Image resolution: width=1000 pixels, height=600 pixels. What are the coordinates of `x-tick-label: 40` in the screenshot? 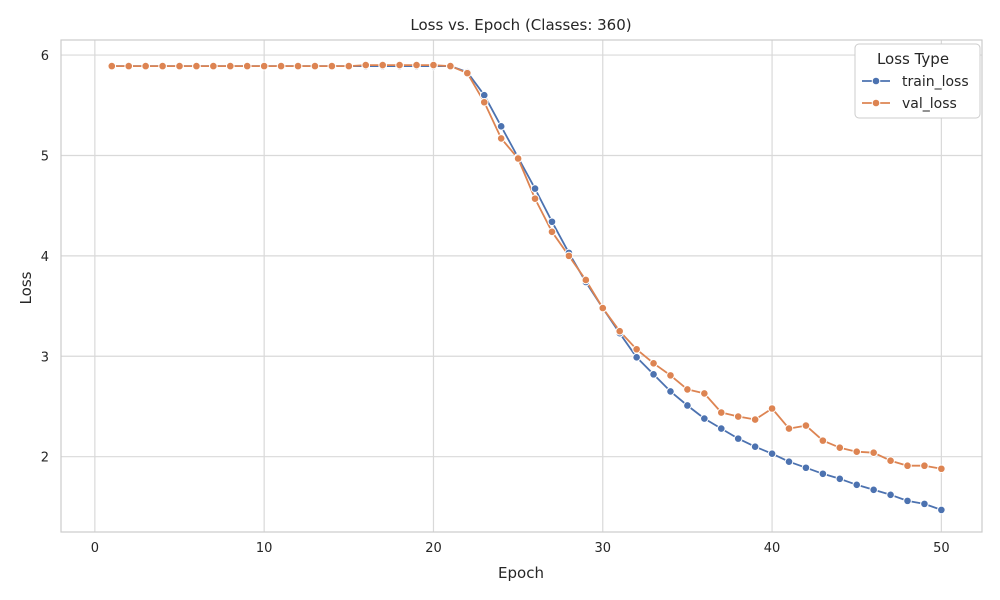 It's located at (772, 548).